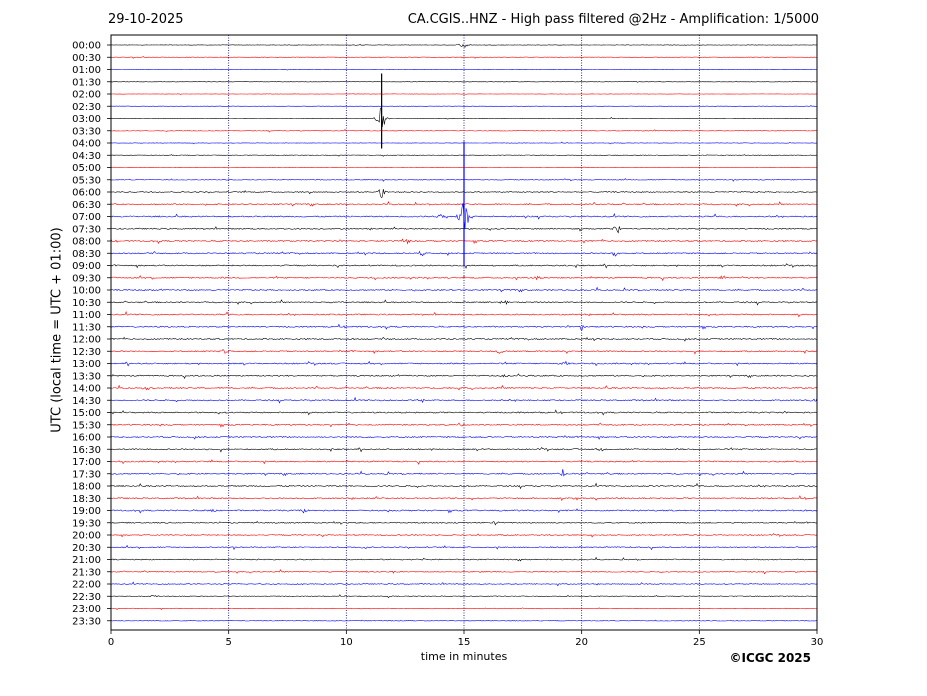 The image size is (927, 696). I want to click on x-tick-label: 5, so click(228, 642).